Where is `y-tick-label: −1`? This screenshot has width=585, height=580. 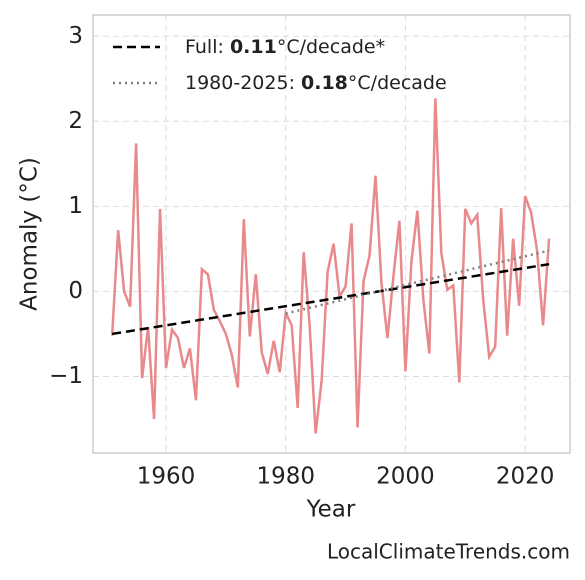
y-tick-label: −1 is located at coordinates (66, 376).